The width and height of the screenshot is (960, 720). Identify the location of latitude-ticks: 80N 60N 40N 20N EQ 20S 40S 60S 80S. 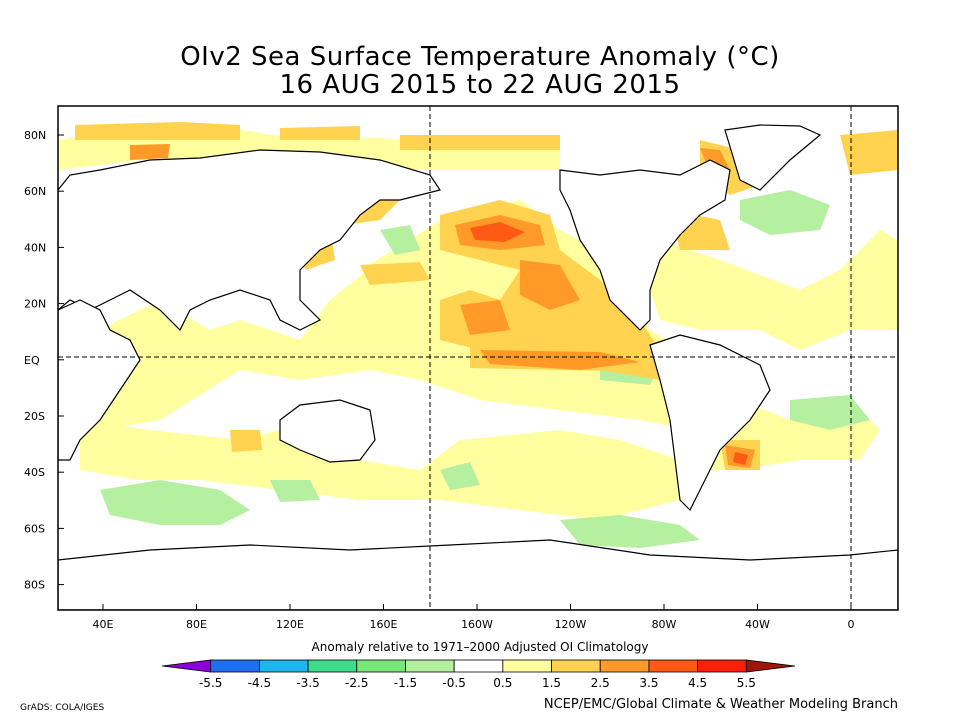
(44, 360).